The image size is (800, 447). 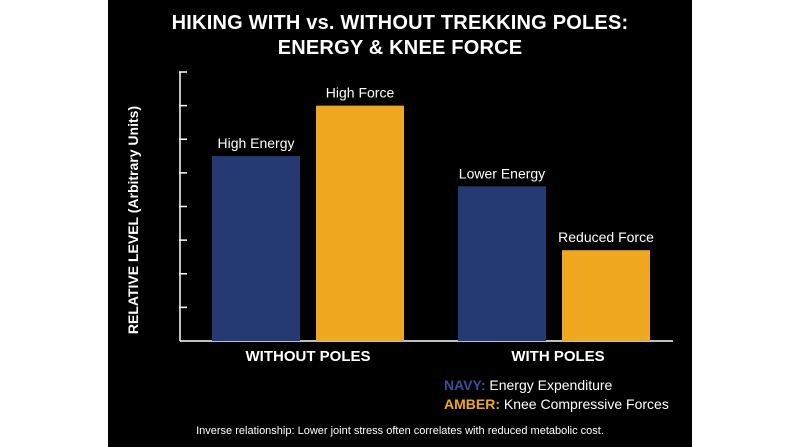 What do you see at coordinates (400, 23) in the screenshot?
I see `chart-title-line1: HIKING WITH vs. WITHOUT TREKKING POLES:` at bounding box center [400, 23].